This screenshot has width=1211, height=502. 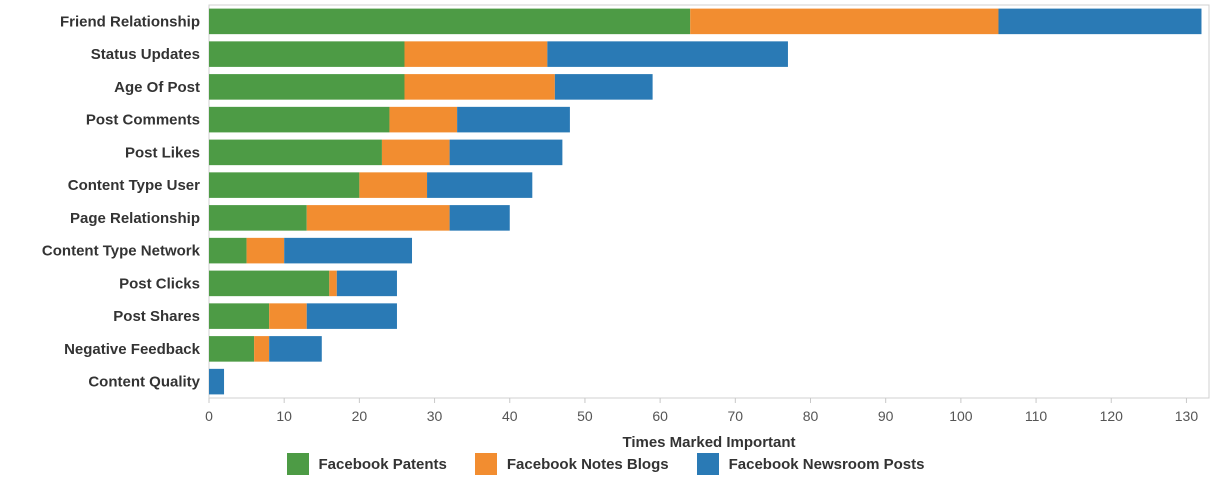 I want to click on x-tick-label: 30, so click(x=435, y=416).